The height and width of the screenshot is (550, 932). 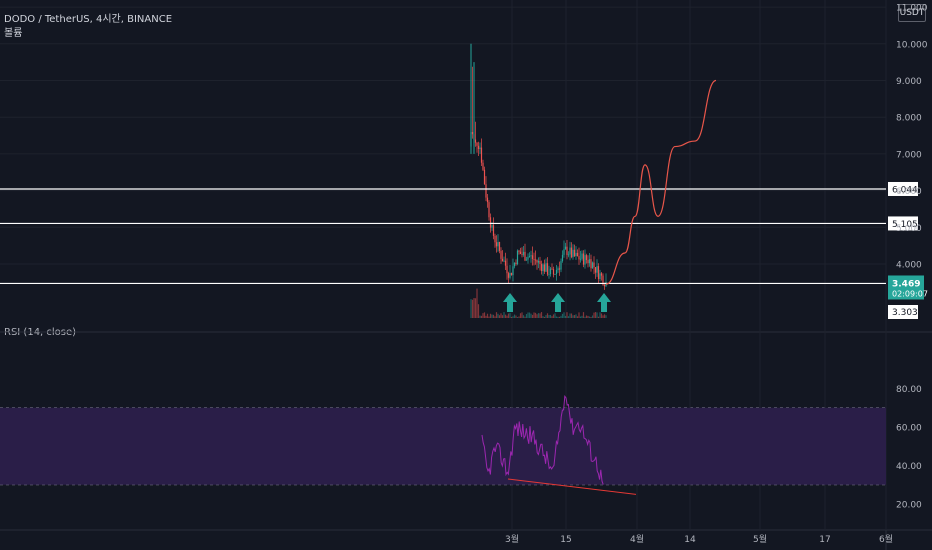 I want to click on projection-line, so click(x=661, y=182).